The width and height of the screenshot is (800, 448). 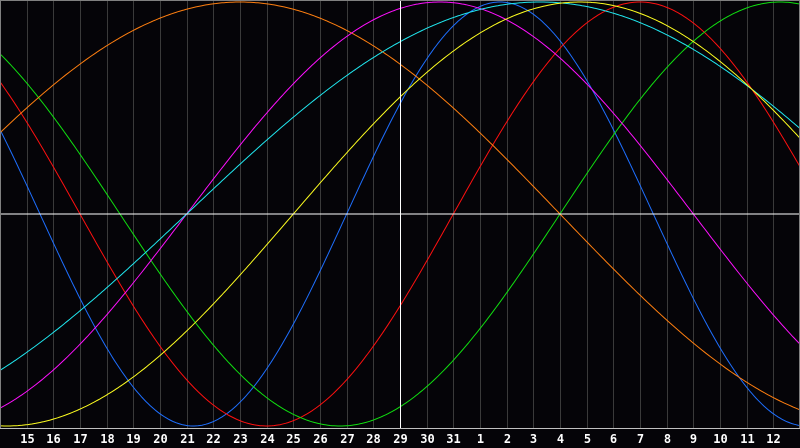 I want to click on x-tick-label: 21, so click(x=187, y=439).